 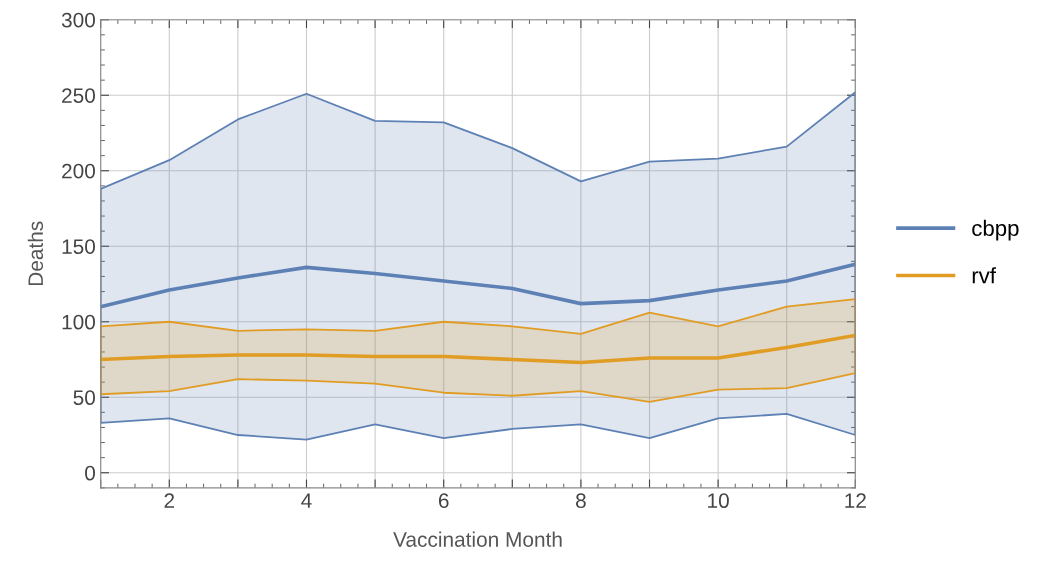 What do you see at coordinates (984, 275) in the screenshot?
I see `legend-label: rvf` at bounding box center [984, 275].